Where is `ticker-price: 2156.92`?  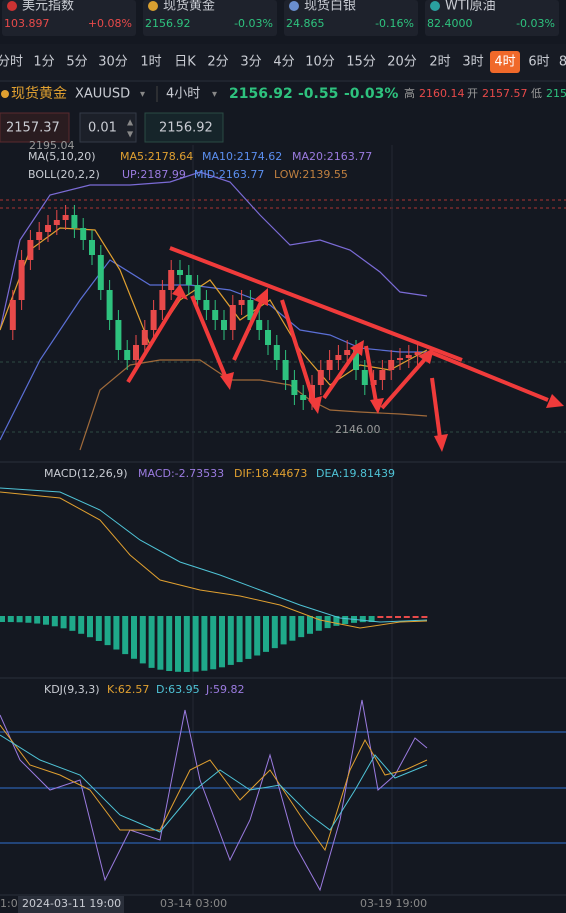 ticker-price: 2156.92 is located at coordinates (168, 23).